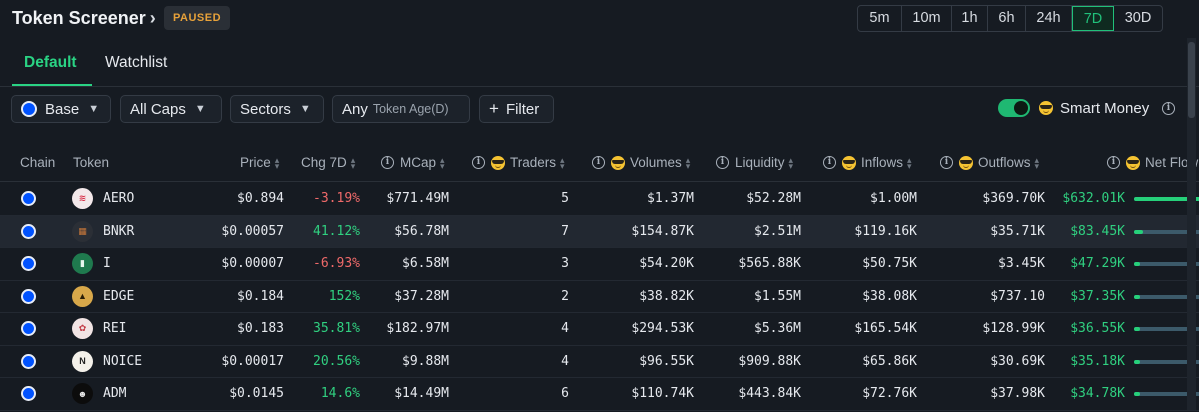 The image size is (1199, 412). Describe the element at coordinates (662, 231) in the screenshot. I see `volumes-cell: $154.87K` at that location.